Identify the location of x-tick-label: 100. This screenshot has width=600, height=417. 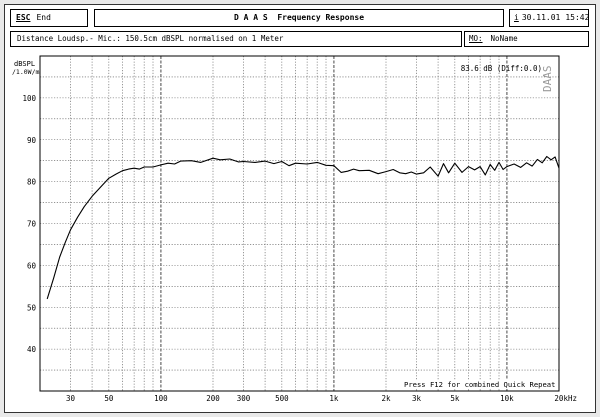
(161, 398).